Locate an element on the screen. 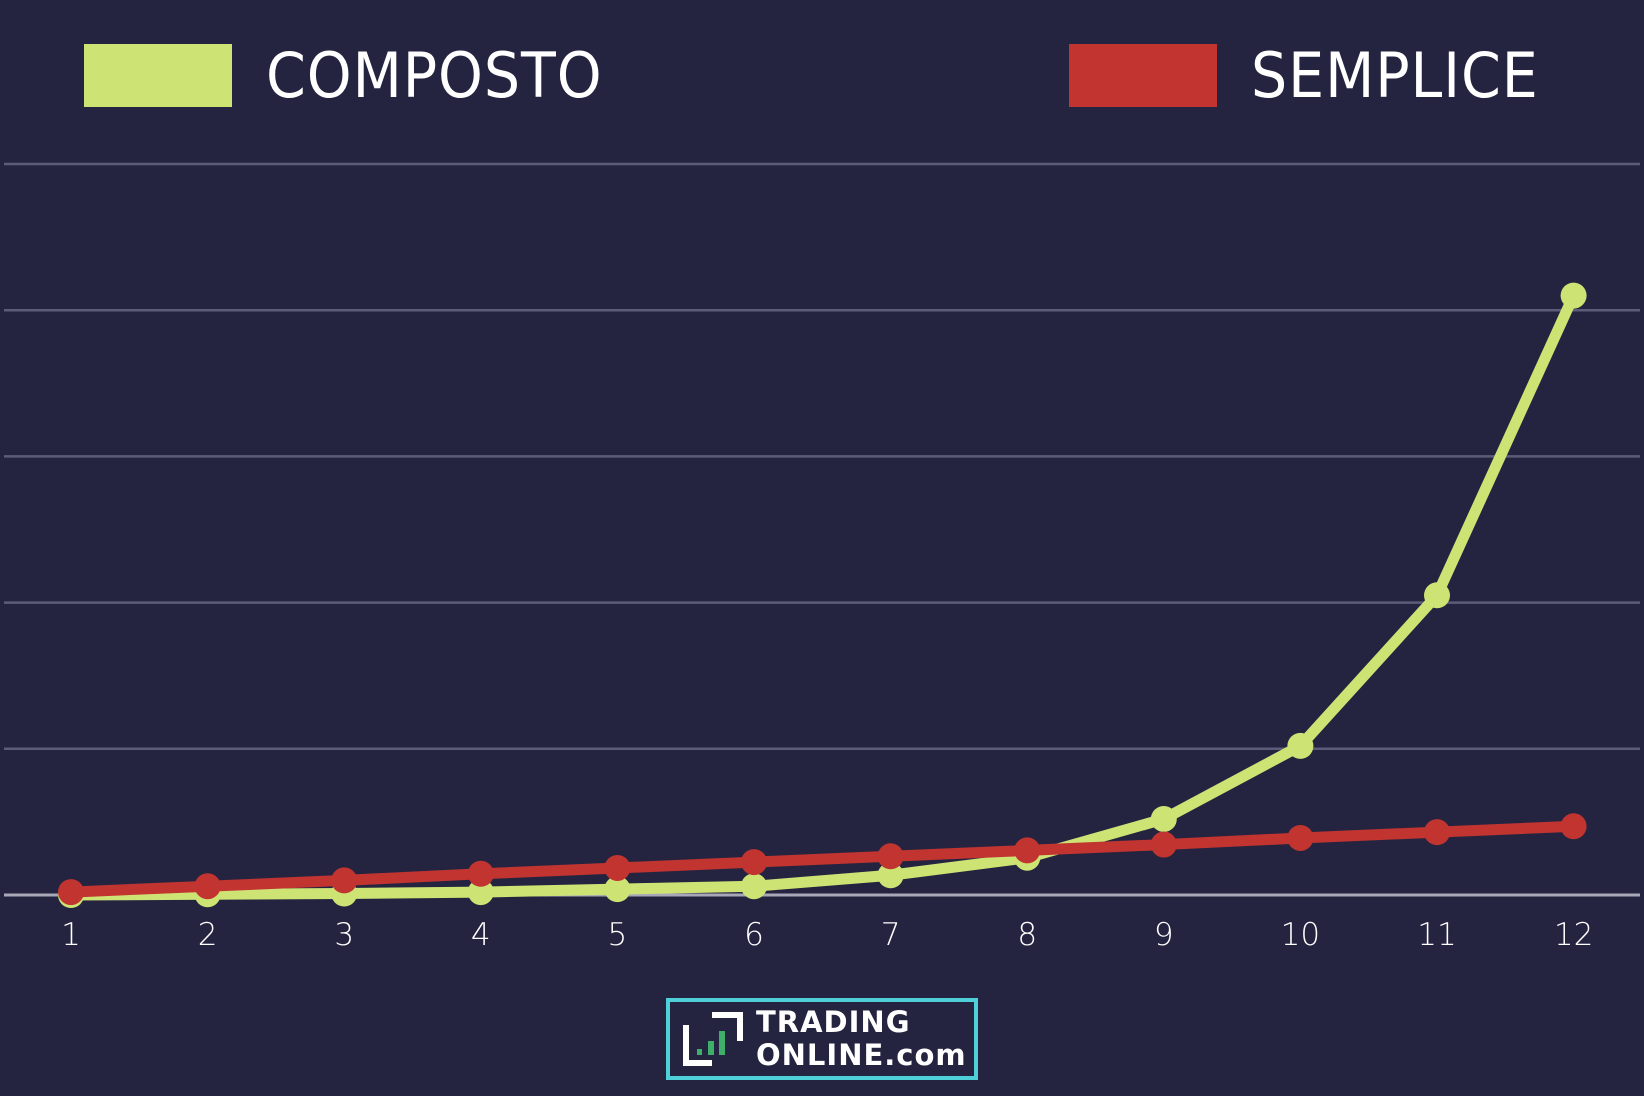 Image resolution: width=1644 pixels, height=1096 pixels. series-line is located at coordinates (822, 859).